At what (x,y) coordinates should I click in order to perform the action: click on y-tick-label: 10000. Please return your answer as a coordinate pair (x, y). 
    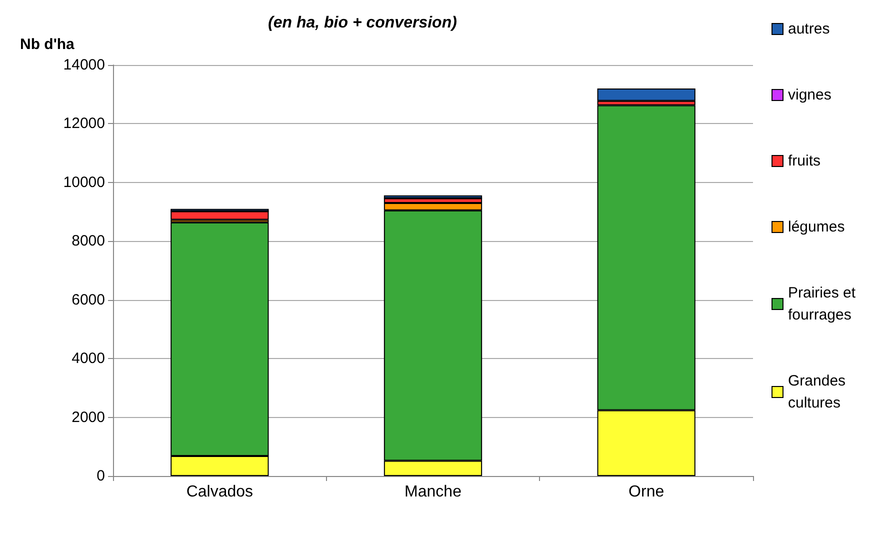
    Looking at the image, I should click on (84, 182).